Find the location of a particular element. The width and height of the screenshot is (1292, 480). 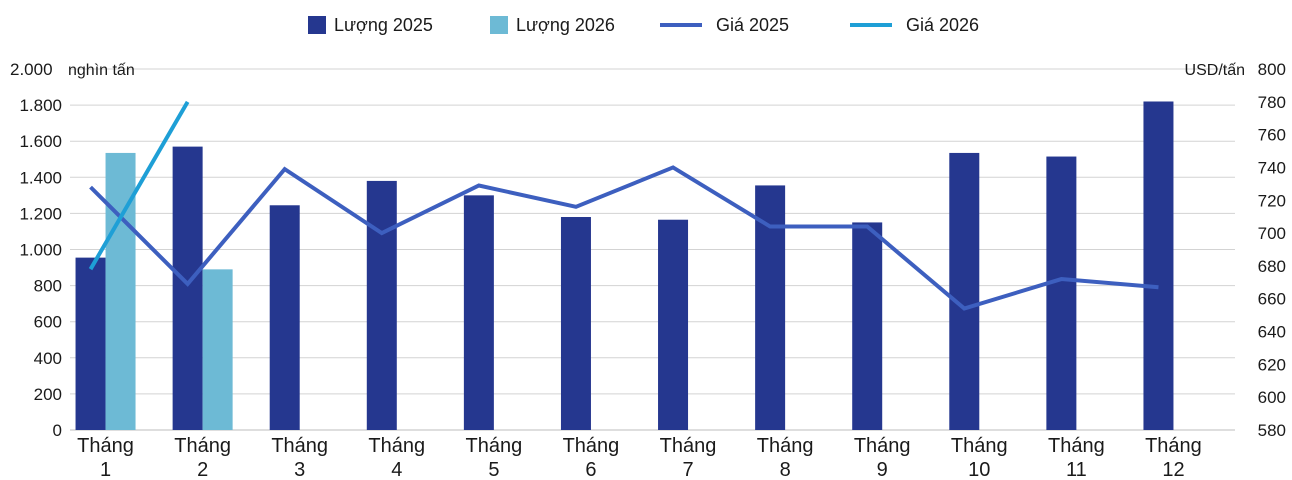

right-tick-label: 600 is located at coordinates (1272, 397).